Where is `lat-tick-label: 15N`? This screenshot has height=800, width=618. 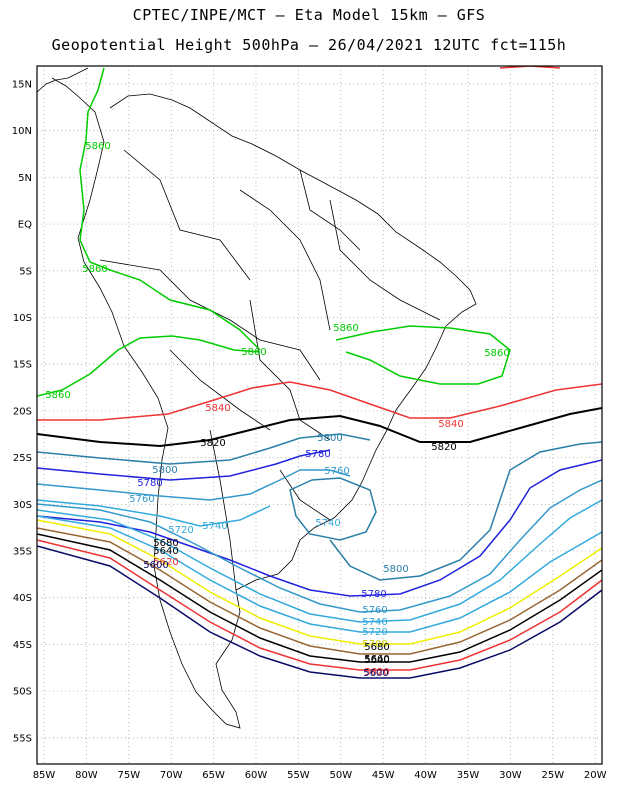 lat-tick-label: 15N is located at coordinates (22, 85).